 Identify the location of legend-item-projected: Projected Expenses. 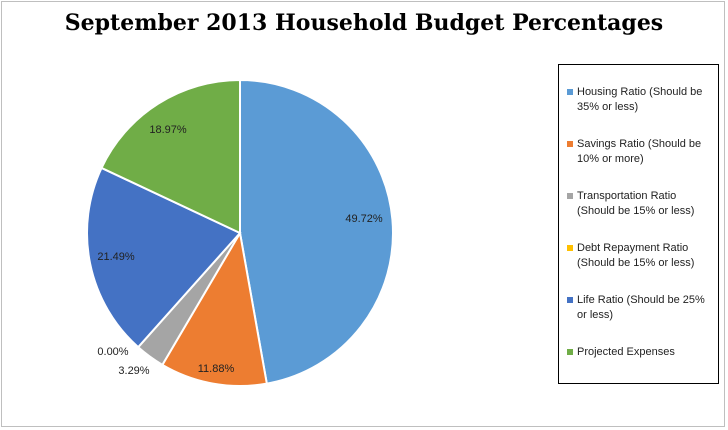
(642, 352).